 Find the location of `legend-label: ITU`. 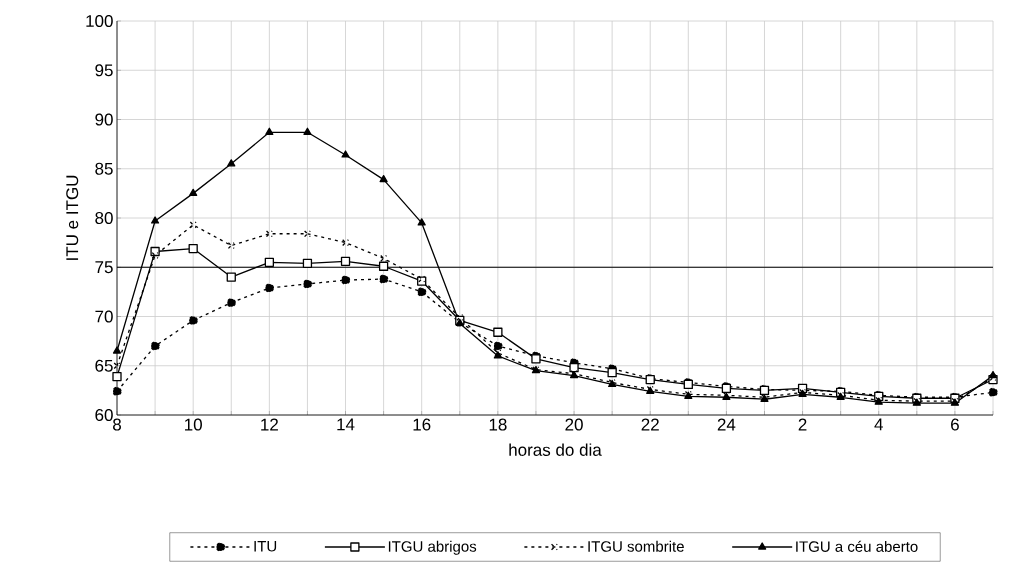

legend-label: ITU is located at coordinates (265, 546).